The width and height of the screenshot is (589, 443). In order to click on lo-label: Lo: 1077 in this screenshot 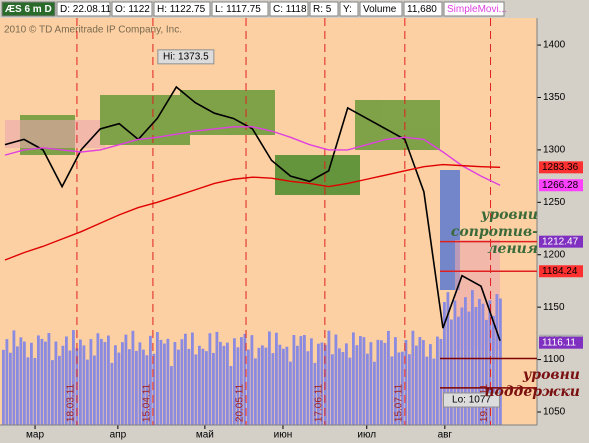, I will do `click(471, 400)`.